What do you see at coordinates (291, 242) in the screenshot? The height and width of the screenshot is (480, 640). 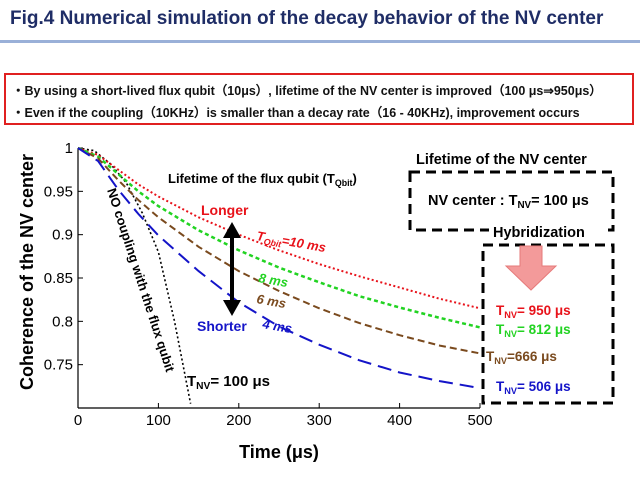 I see `series-label-10ms: TQbit=10 ms` at bounding box center [291, 242].